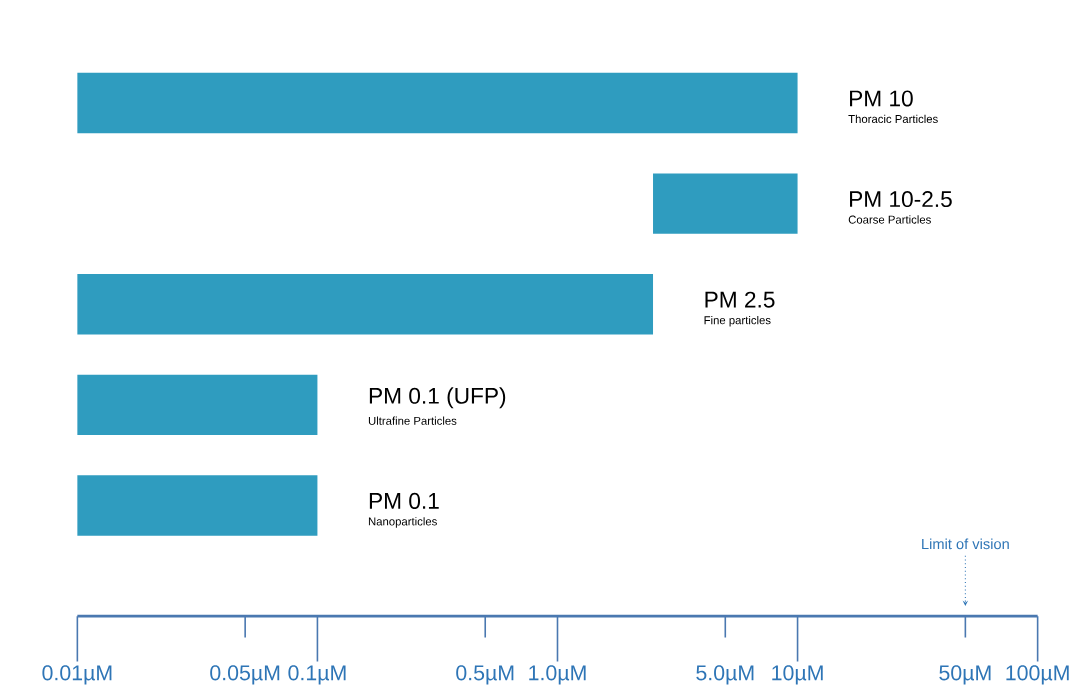 Image resolution: width=1083 pixels, height=689 pixels. What do you see at coordinates (797, 675) in the screenshot?
I see `x-tick-label: 10µM` at bounding box center [797, 675].